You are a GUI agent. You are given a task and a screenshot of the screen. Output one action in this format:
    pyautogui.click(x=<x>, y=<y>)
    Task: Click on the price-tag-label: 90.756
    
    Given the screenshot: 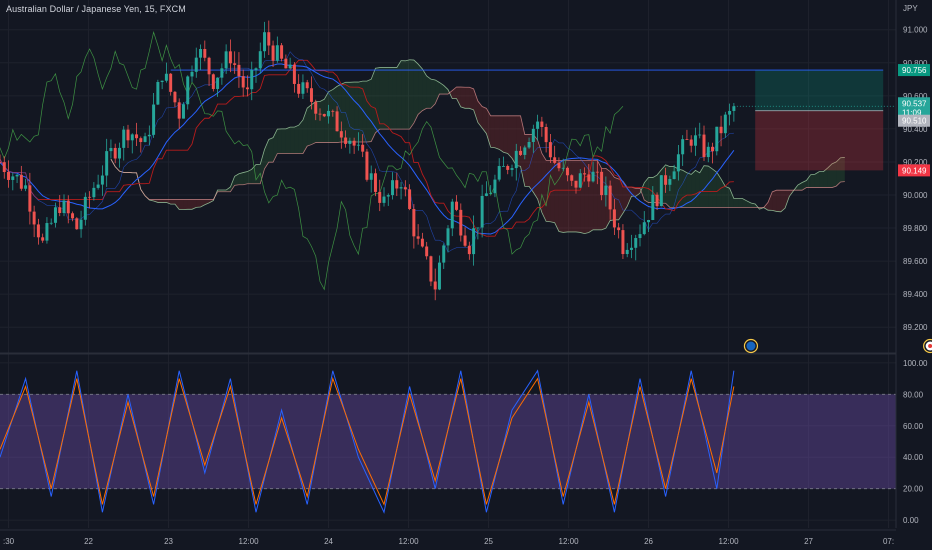 What is the action you would take?
    pyautogui.click(x=914, y=70)
    